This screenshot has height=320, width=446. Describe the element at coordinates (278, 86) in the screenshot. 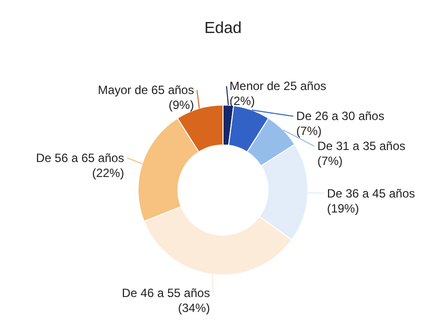

I see `slice-label: Menor de 25 años` at that location.